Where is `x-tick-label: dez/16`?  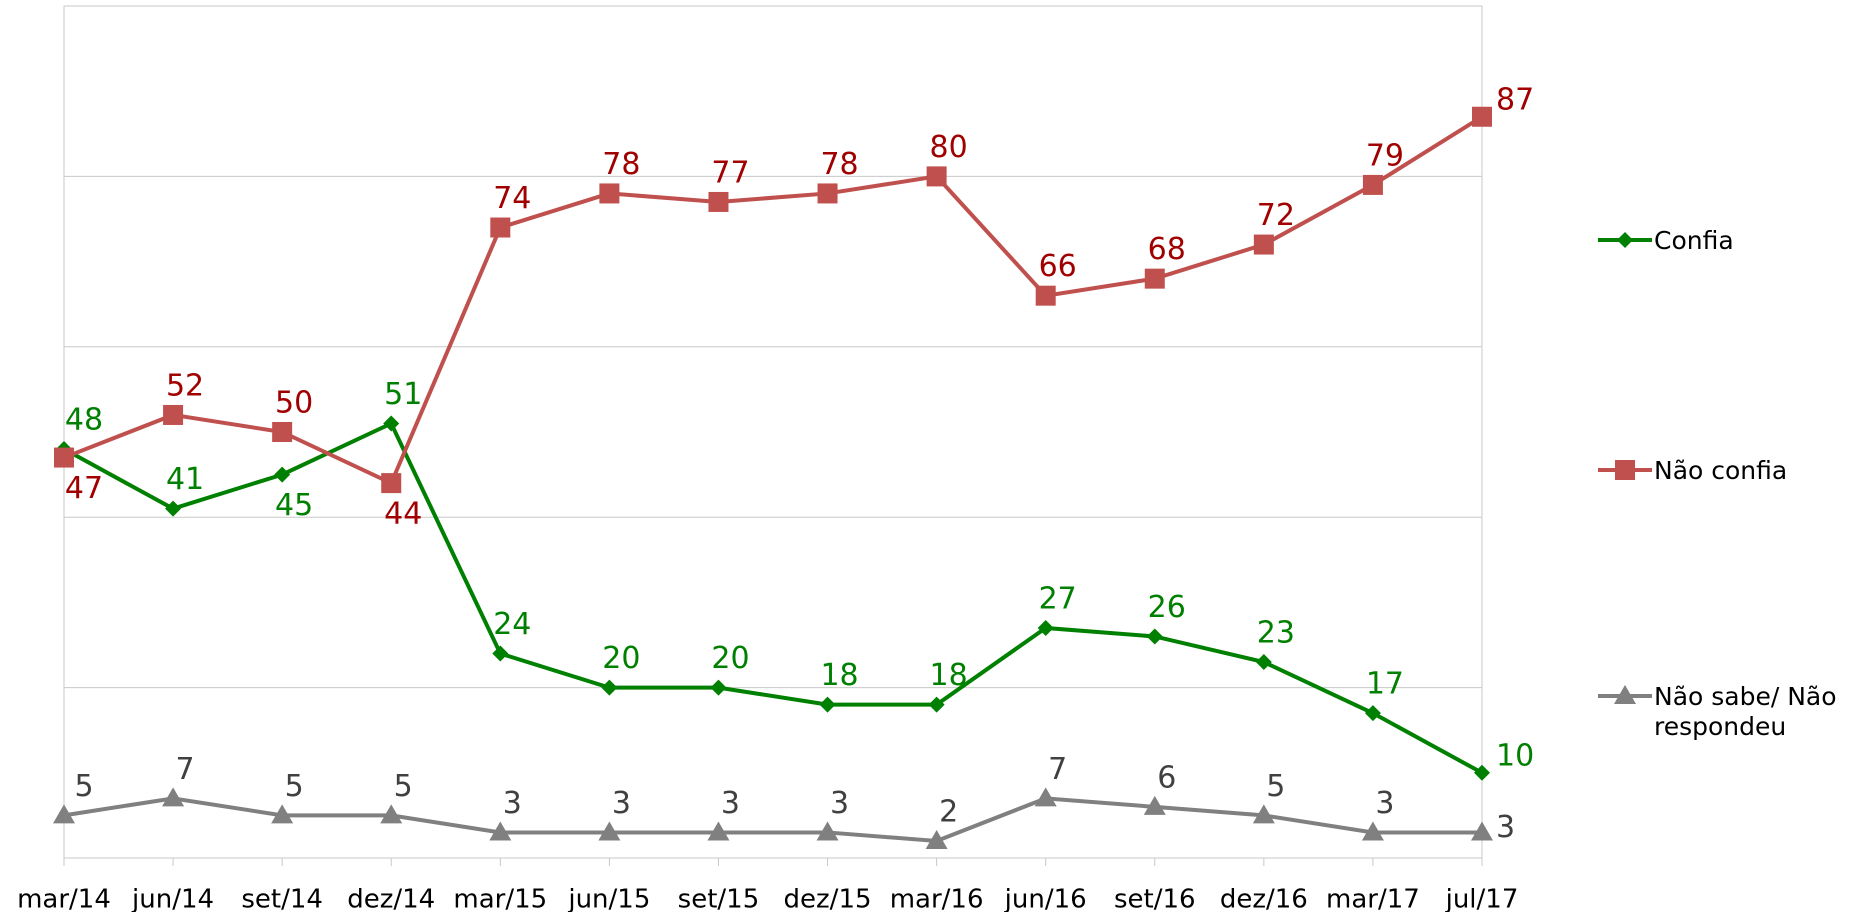
x-tick-label: dez/16 is located at coordinates (1264, 899).